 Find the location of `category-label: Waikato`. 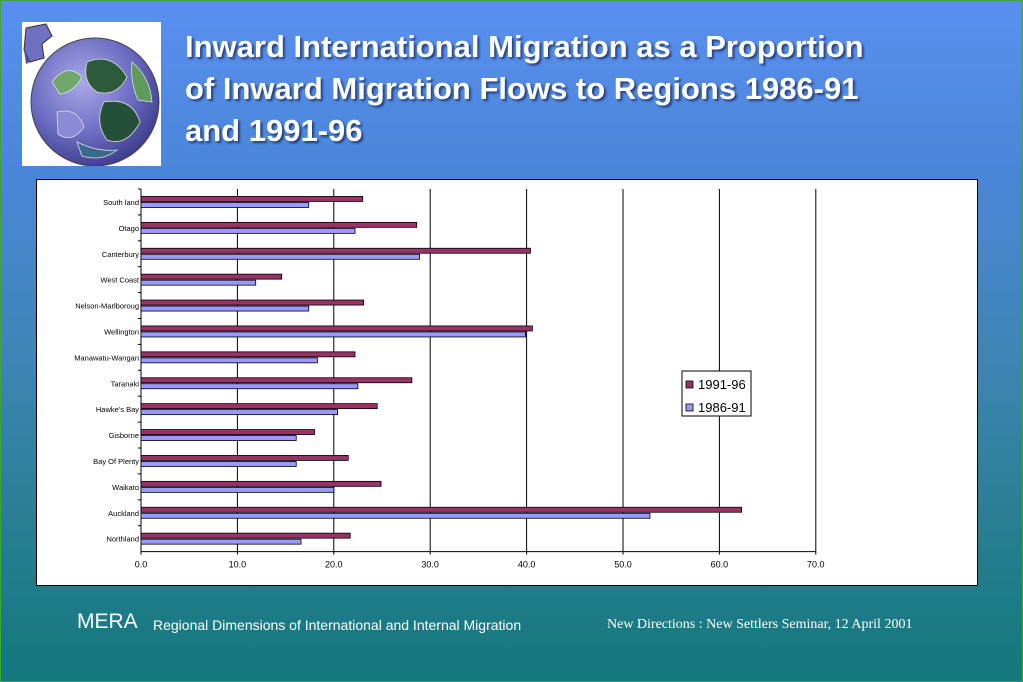

category-label: Waikato is located at coordinates (125, 487).